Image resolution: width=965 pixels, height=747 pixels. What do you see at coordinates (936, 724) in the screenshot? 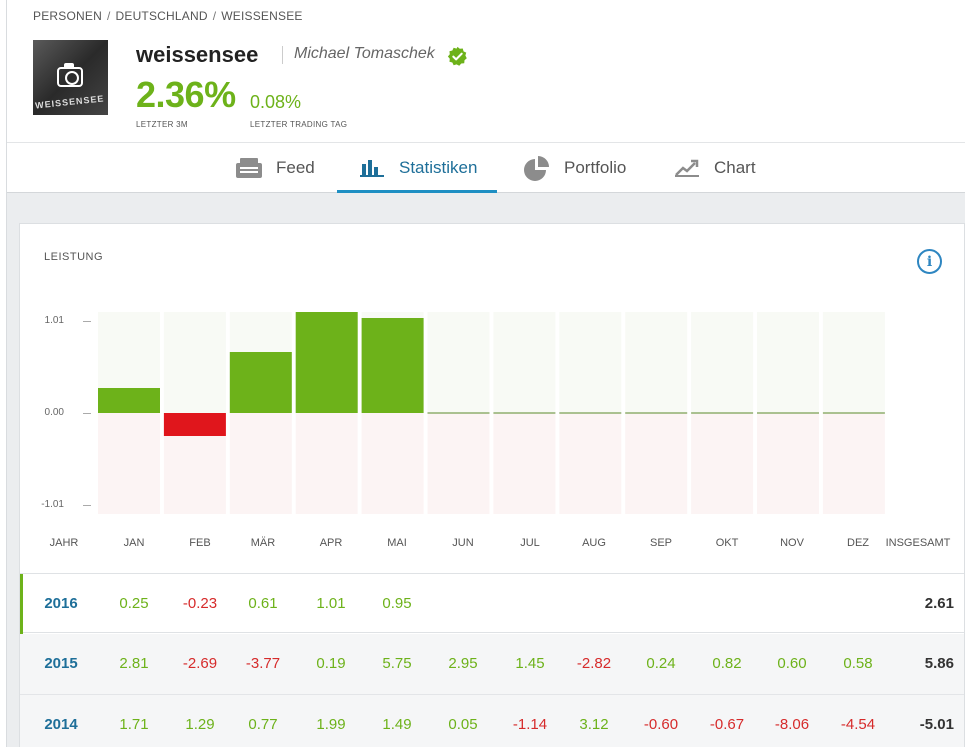
I see `year-total: -5.01` at bounding box center [936, 724].